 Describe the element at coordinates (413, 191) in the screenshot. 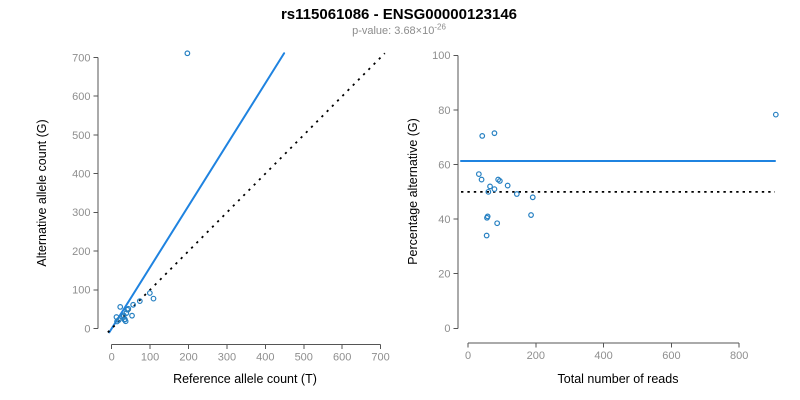

I see `right-yaxis-label: Percentage alternative (G)` at that location.